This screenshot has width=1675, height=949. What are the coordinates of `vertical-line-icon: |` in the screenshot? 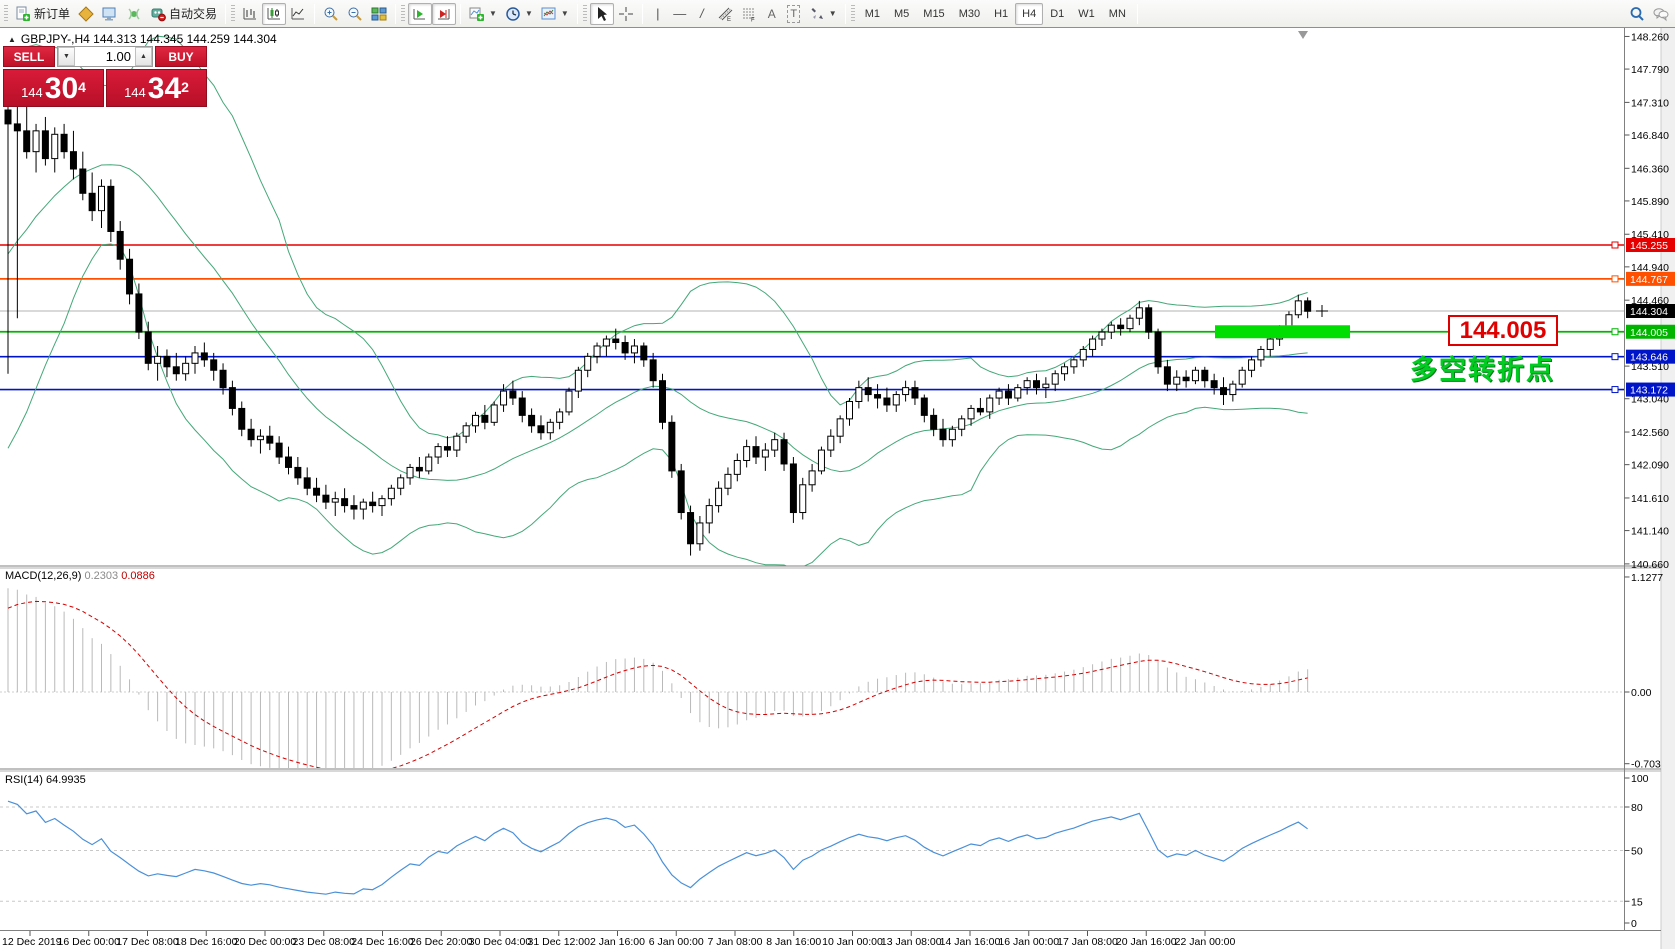 It's located at (658, 13).